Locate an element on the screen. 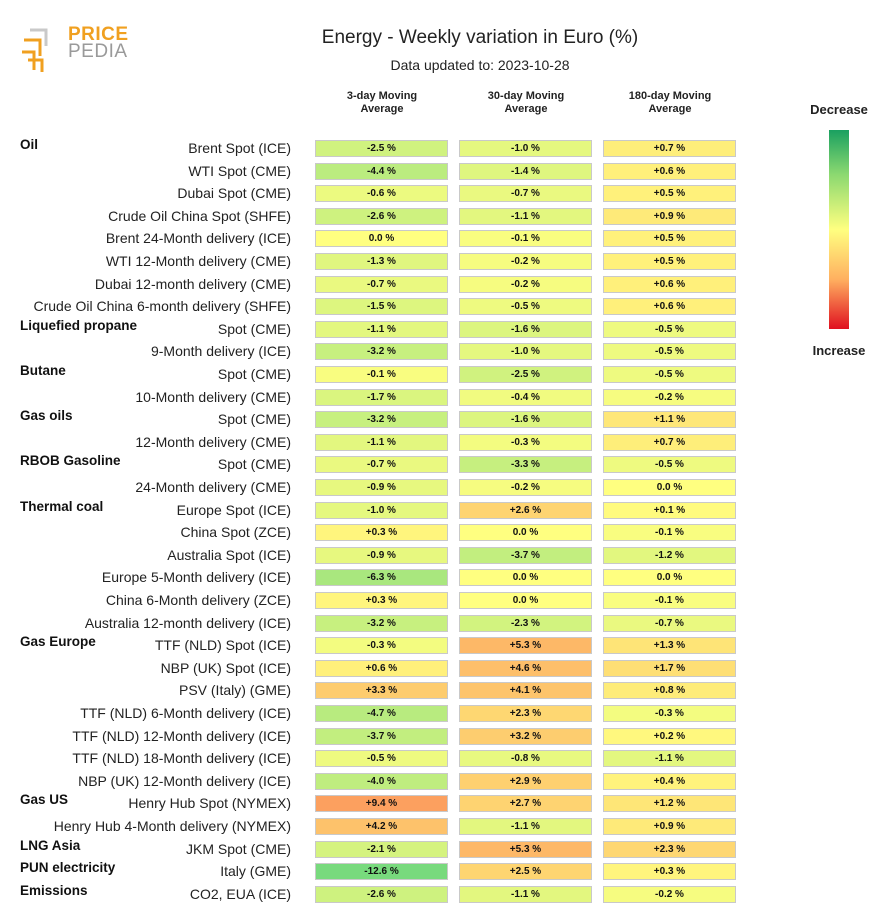 The image size is (880, 905). row-label: 12-Month delivery (CME) is located at coordinates (213, 441).